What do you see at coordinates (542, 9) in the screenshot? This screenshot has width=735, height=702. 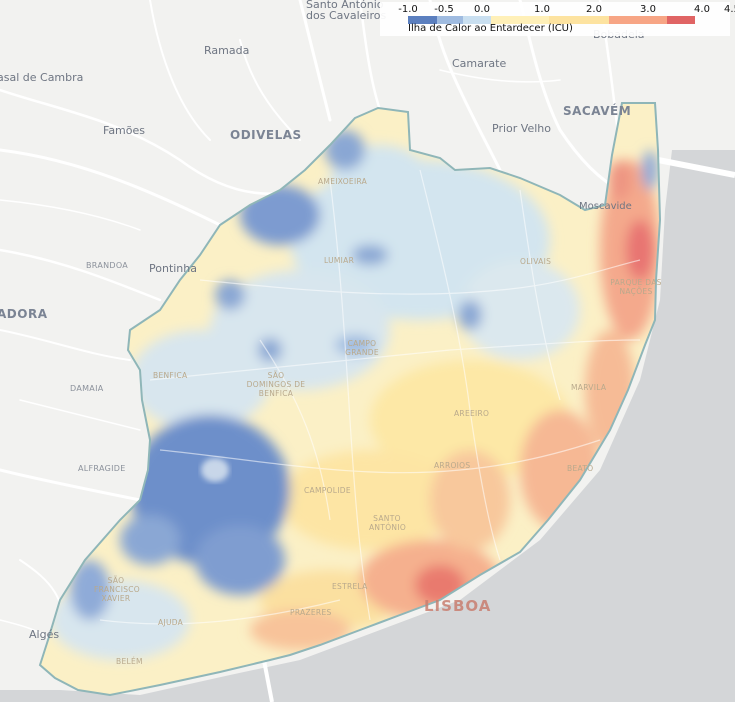 I see `legend-tick: 1.0` at bounding box center [542, 9].